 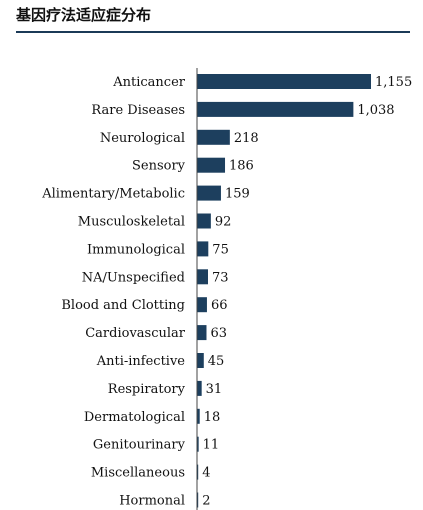 What do you see at coordinates (213, 137) in the screenshot?
I see `bar-neurological` at bounding box center [213, 137].